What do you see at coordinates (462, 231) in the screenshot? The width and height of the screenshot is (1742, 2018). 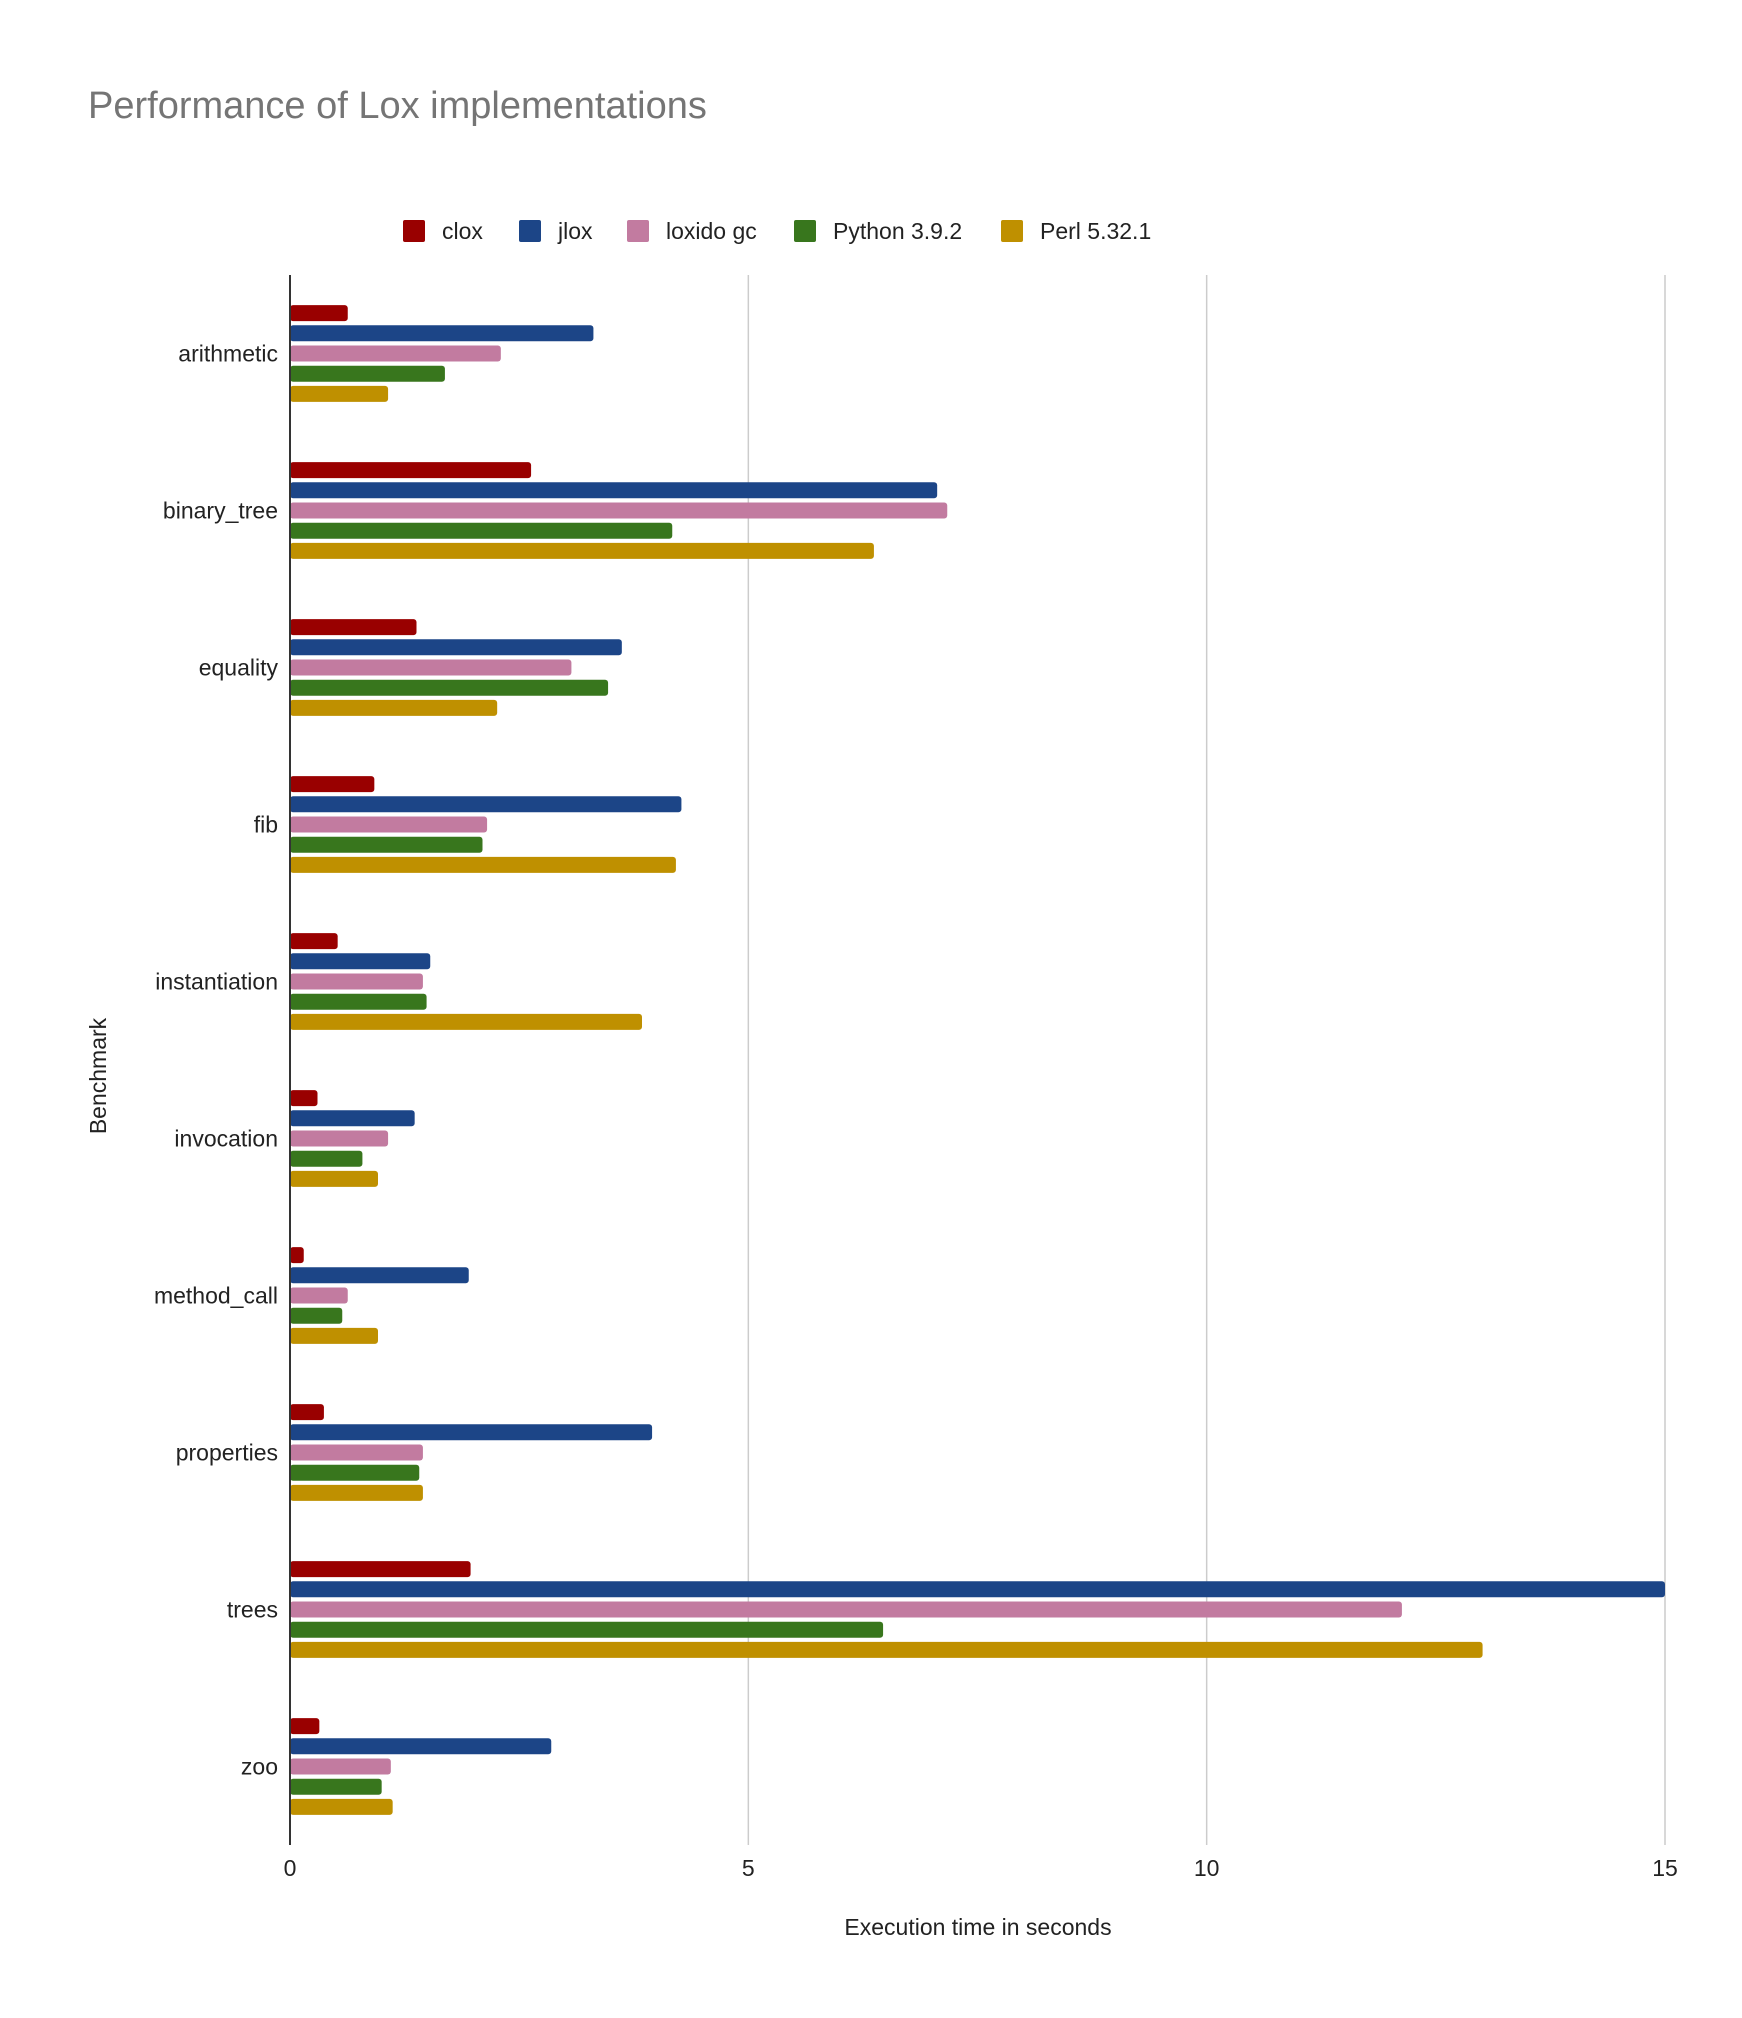 I see `legend-label: clox` at bounding box center [462, 231].